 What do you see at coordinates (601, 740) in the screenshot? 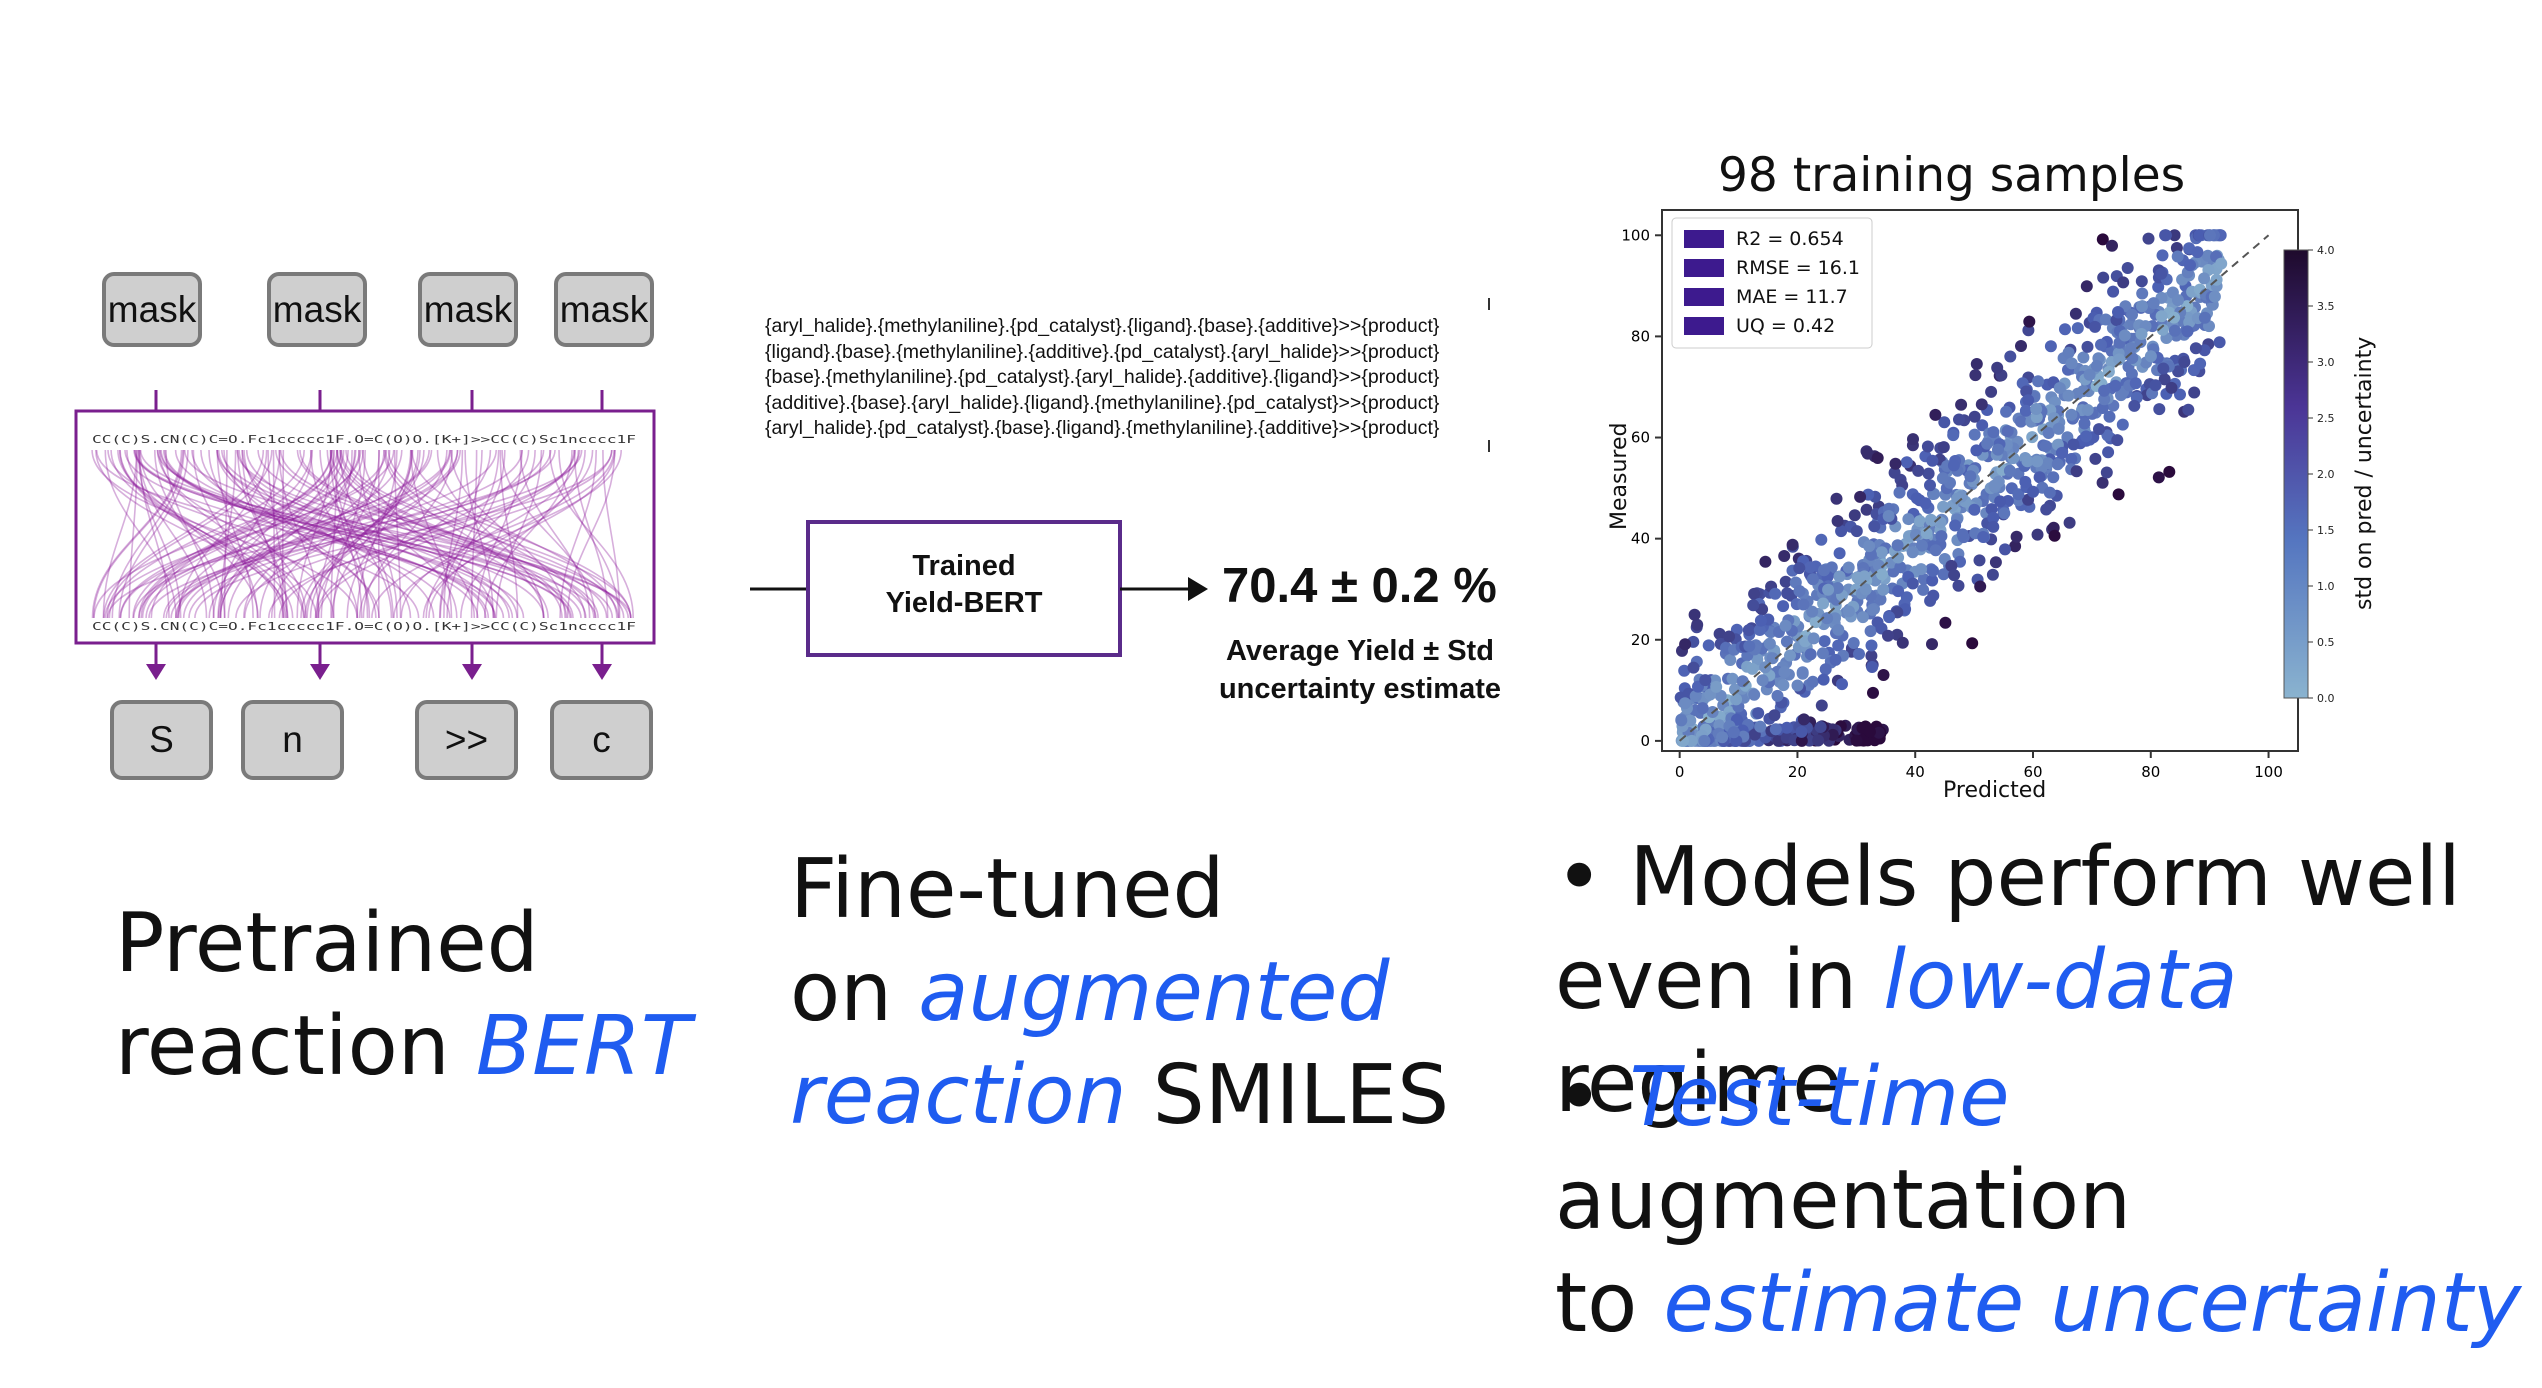
I see `output-token-4: c` at bounding box center [601, 740].